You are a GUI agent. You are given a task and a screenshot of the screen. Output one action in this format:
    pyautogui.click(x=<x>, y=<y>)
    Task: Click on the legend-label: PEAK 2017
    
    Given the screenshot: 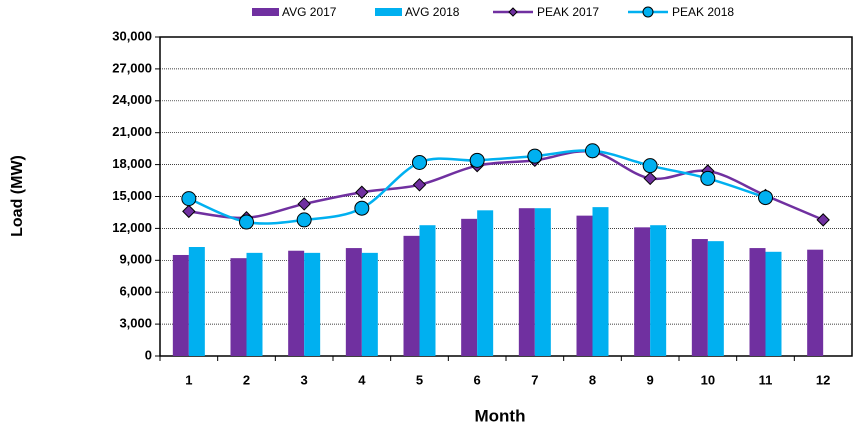 What is the action you would take?
    pyautogui.click(x=568, y=12)
    